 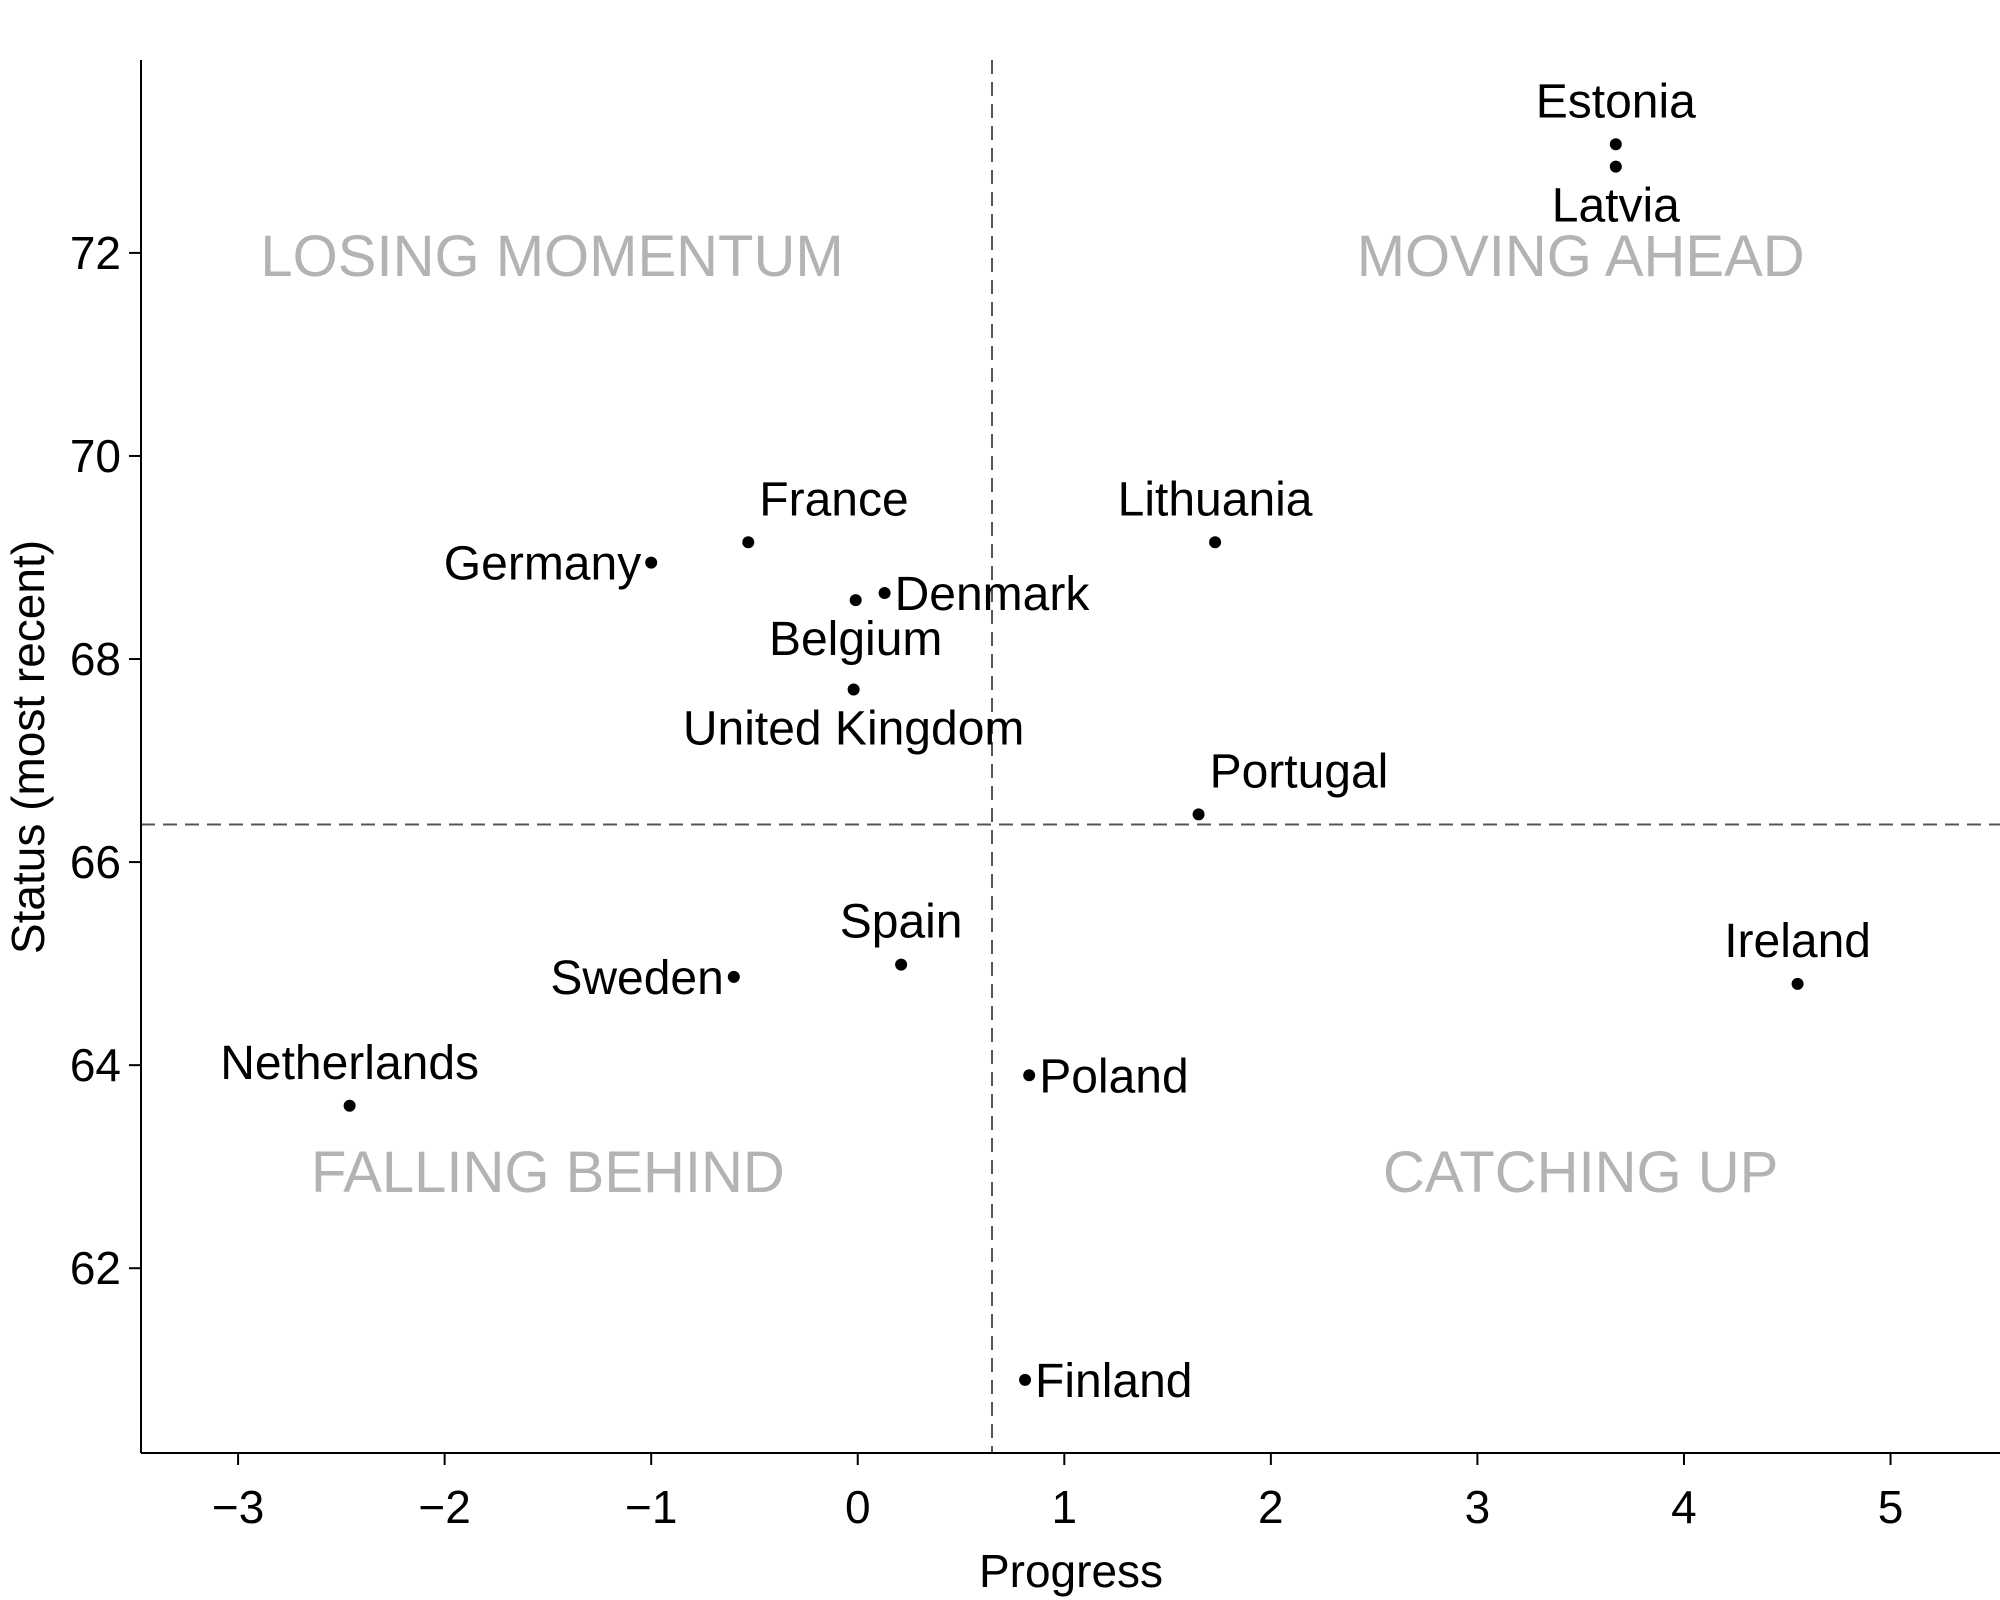 What do you see at coordinates (95, 659) in the screenshot?
I see `y-tick-label: 68` at bounding box center [95, 659].